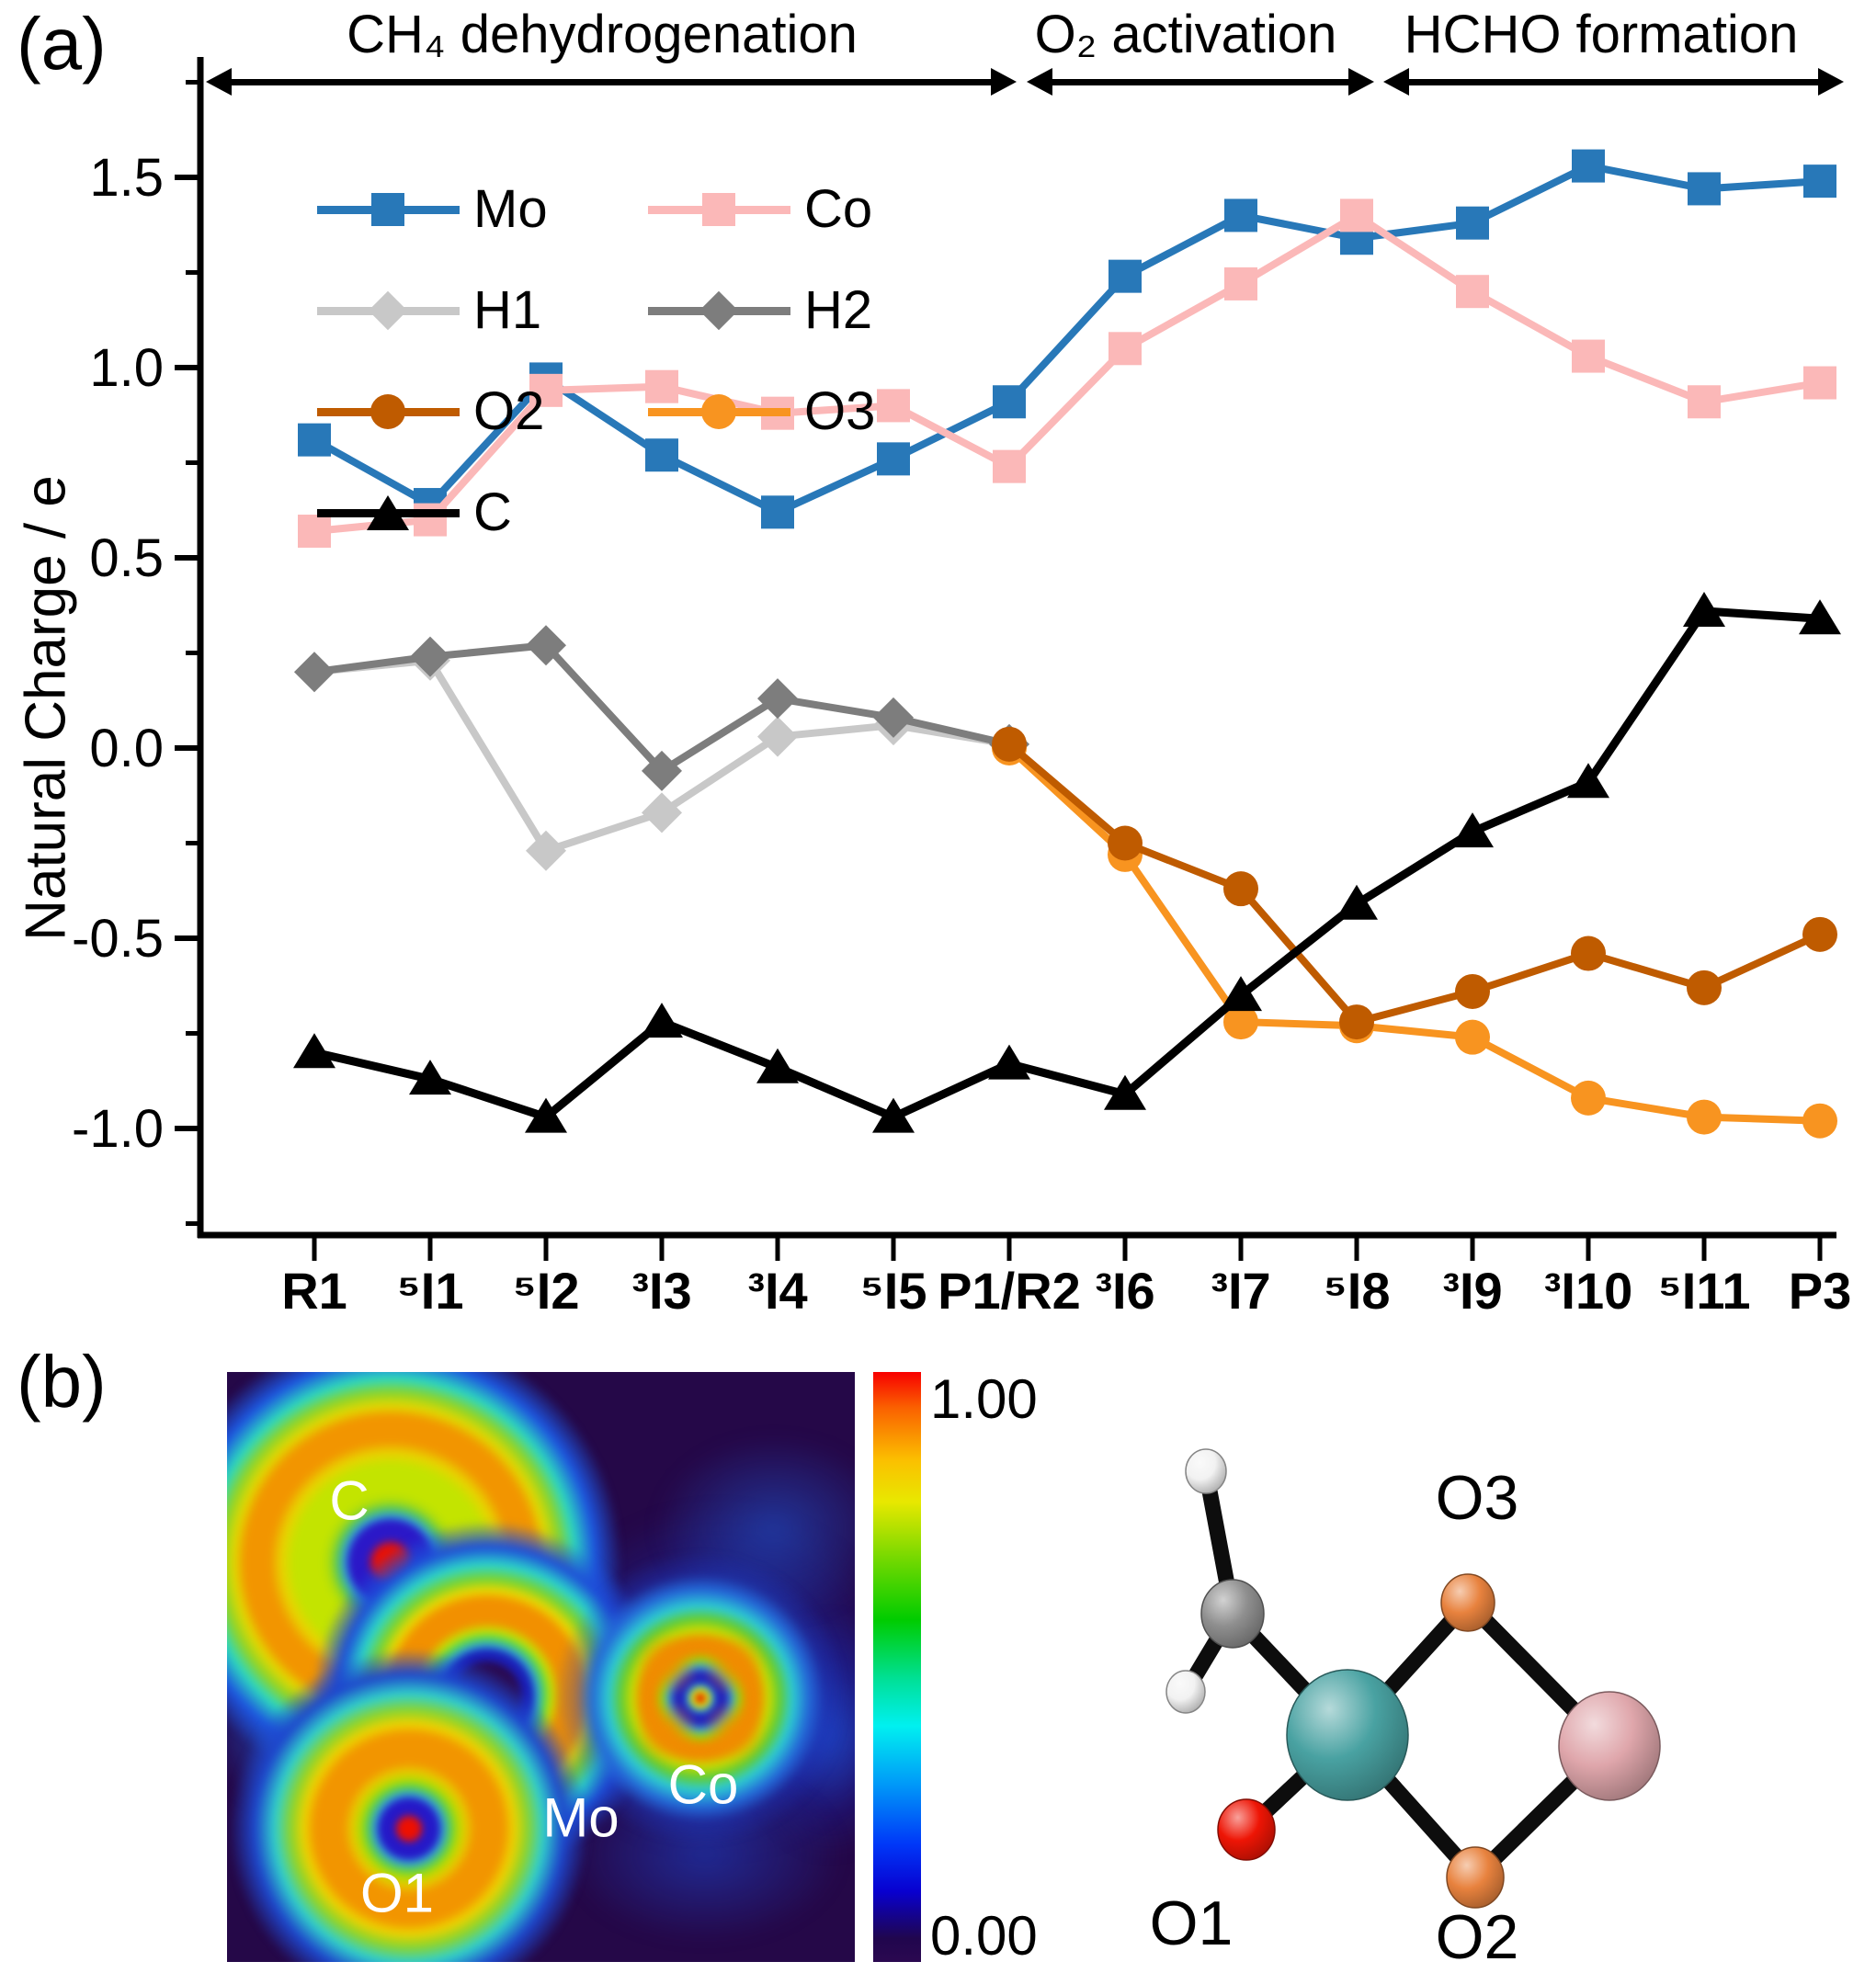  I want to click on x-tick-label-10: ⁵I8, so click(1357, 1291).